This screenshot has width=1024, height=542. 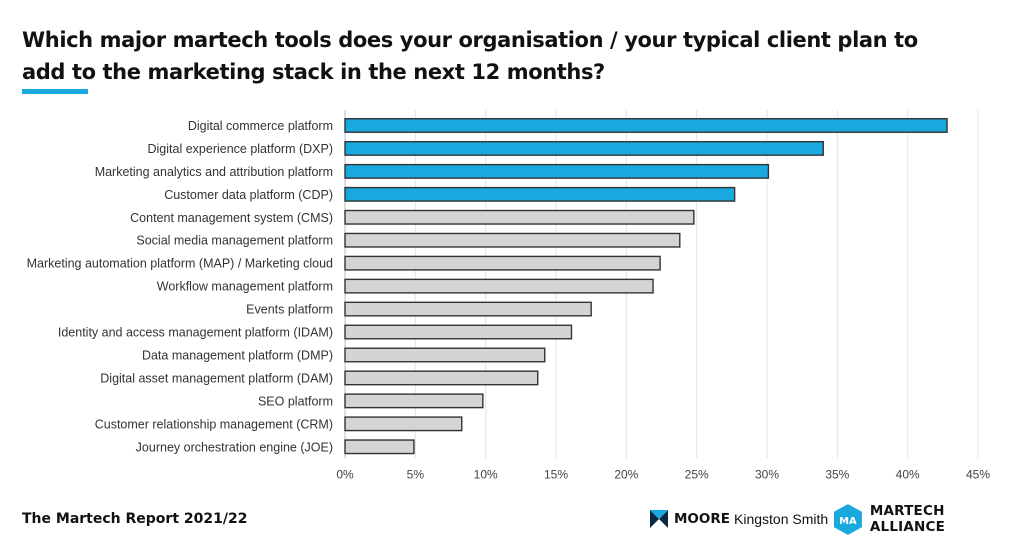 I want to click on category-label: Data management platform (DMP), so click(x=237, y=355).